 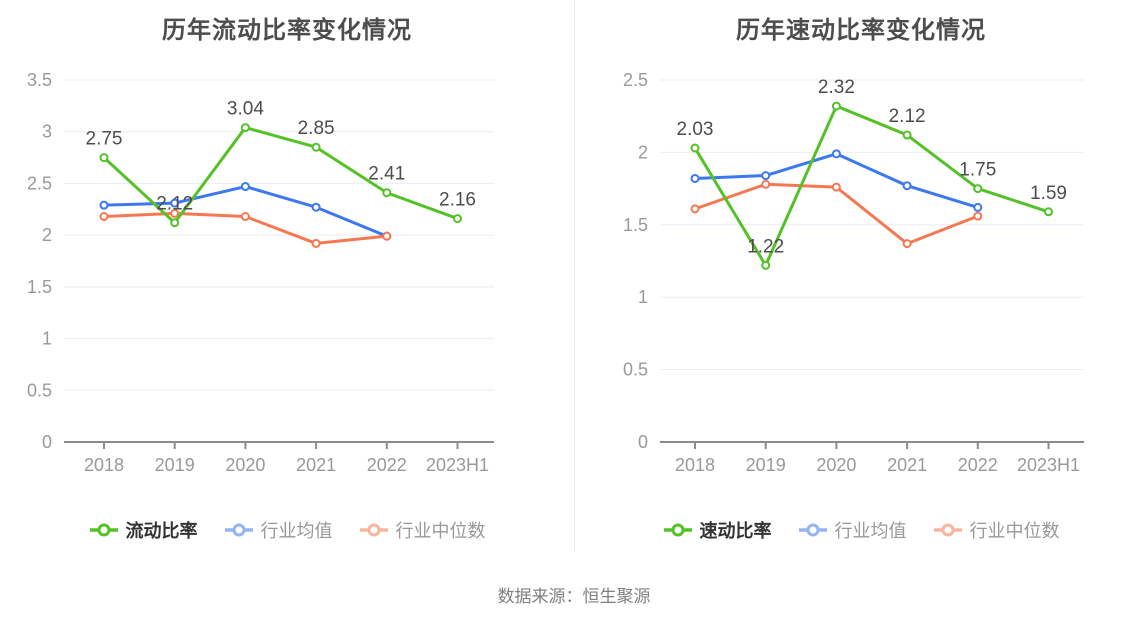 I want to click on legend-label: 速动比率, so click(x=735, y=531).